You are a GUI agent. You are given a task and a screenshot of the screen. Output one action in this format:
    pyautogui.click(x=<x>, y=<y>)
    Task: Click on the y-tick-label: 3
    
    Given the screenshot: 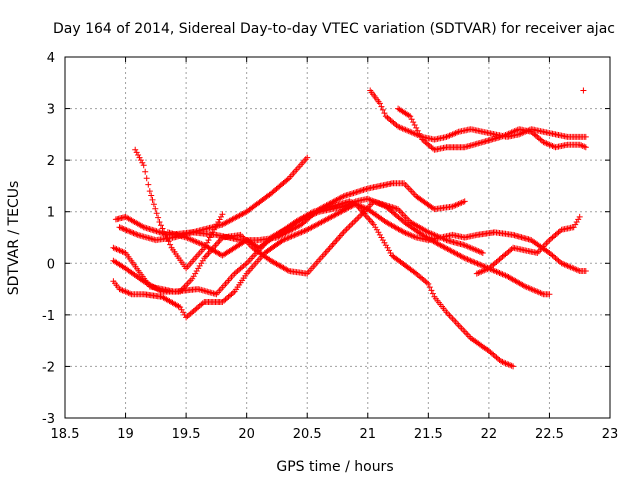 What is the action you would take?
    pyautogui.click(x=51, y=110)
    